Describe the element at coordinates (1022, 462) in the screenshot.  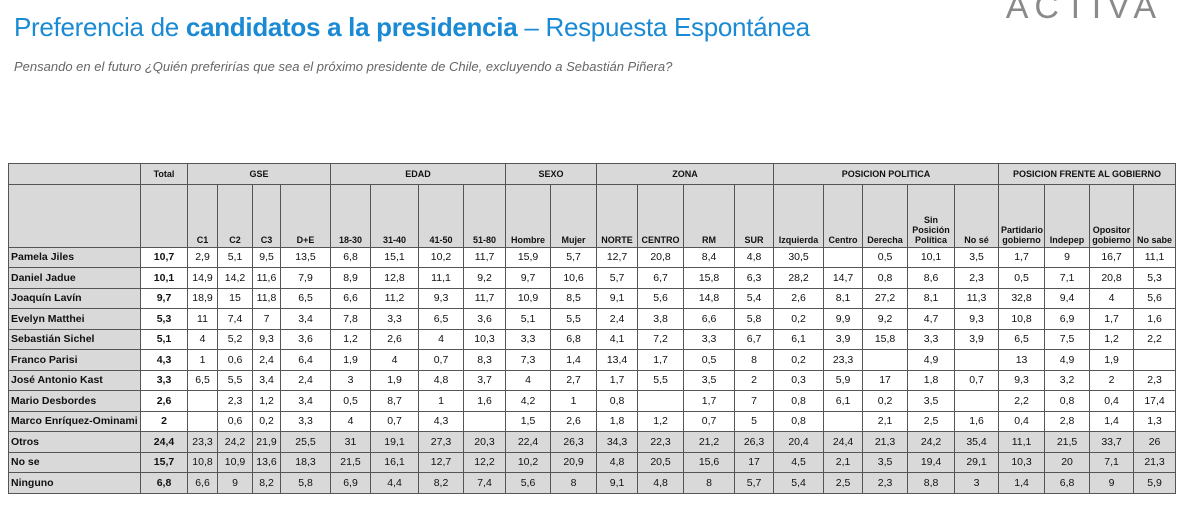
I see `value-cell: 10,3` at that location.